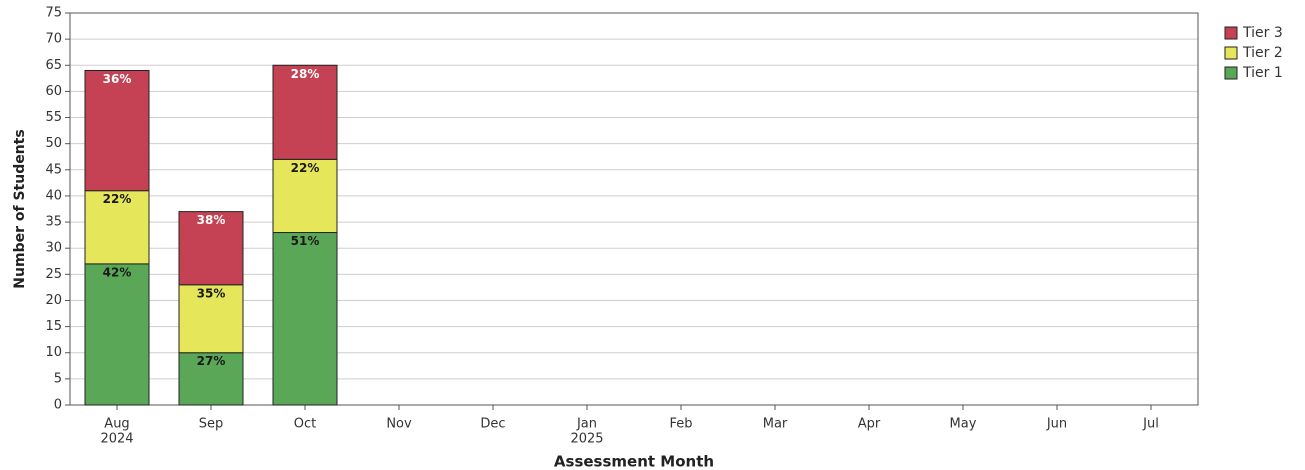  Describe the element at coordinates (305, 424) in the screenshot. I see `x-tick-label: Oct` at that location.